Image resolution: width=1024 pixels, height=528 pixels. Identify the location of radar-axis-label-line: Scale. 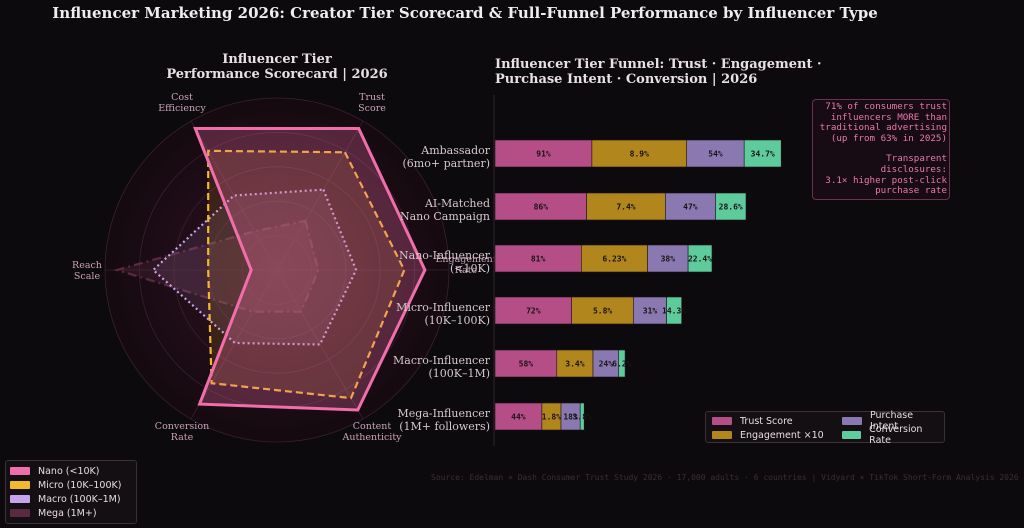
(87, 276).